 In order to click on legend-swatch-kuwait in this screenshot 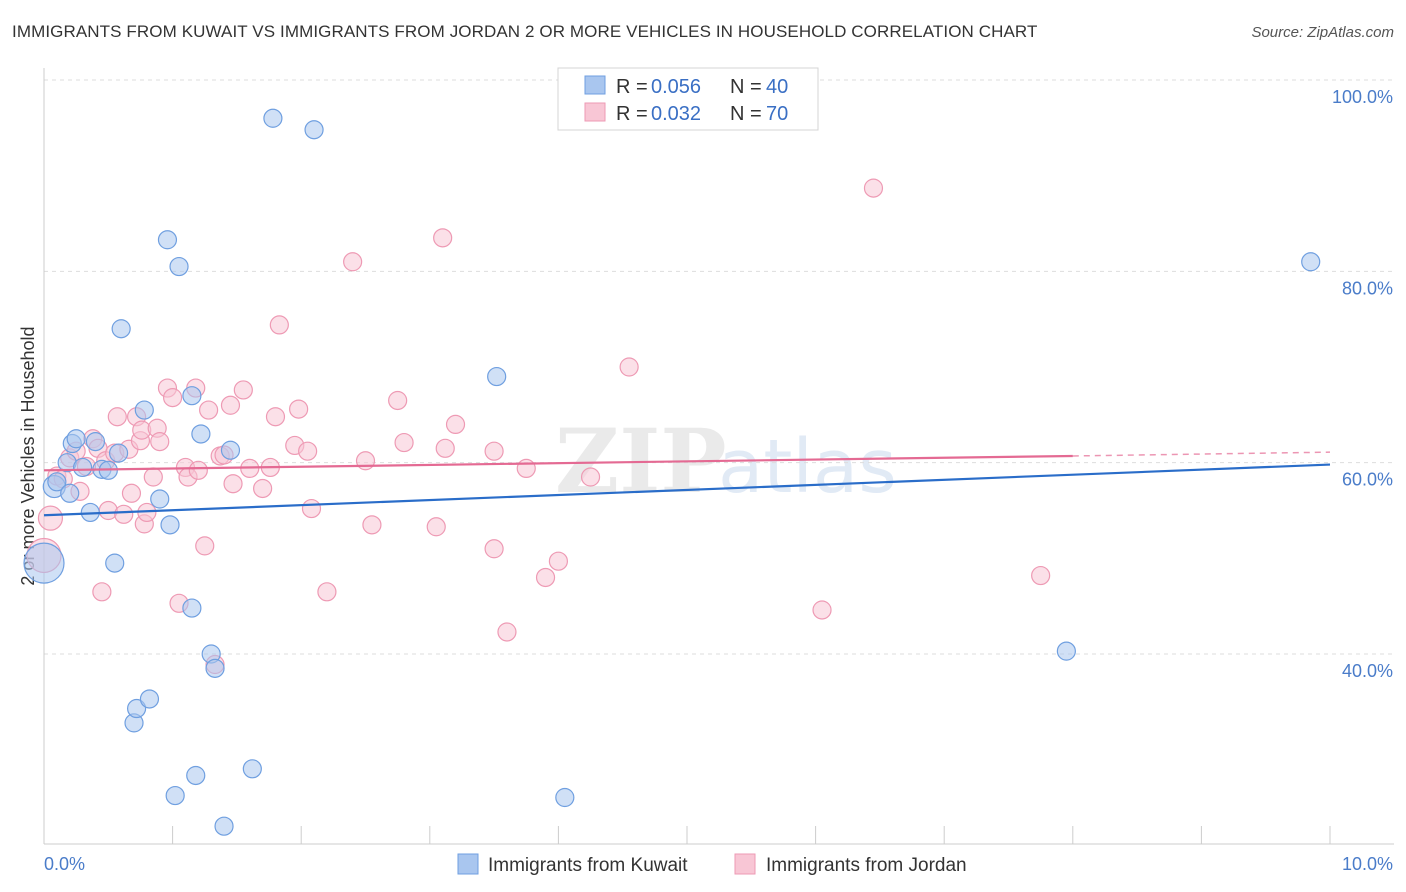, I will do `click(468, 864)`.